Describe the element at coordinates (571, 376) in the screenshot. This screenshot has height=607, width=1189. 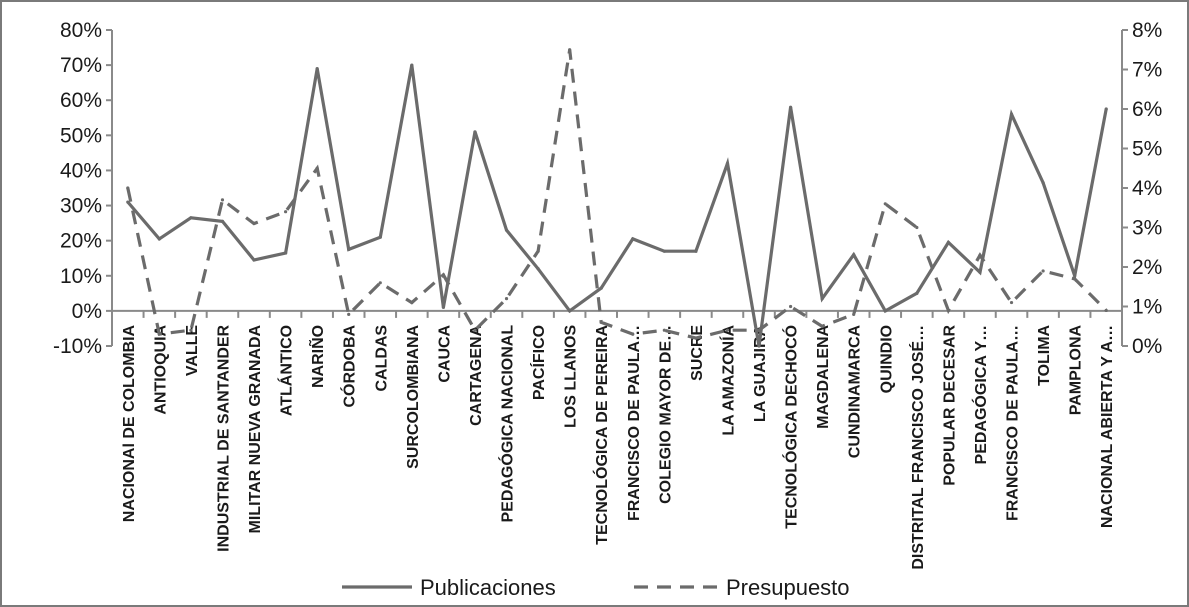
I see `category-label: LOS LLANOS` at that location.